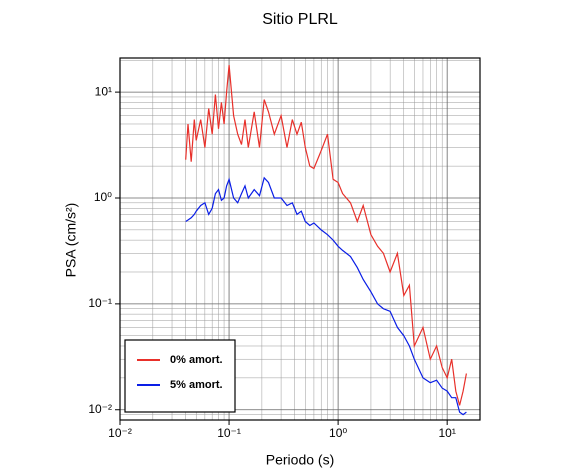  Describe the element at coordinates (300, 460) in the screenshot. I see `x-axis-label: Periodo (s)` at that location.